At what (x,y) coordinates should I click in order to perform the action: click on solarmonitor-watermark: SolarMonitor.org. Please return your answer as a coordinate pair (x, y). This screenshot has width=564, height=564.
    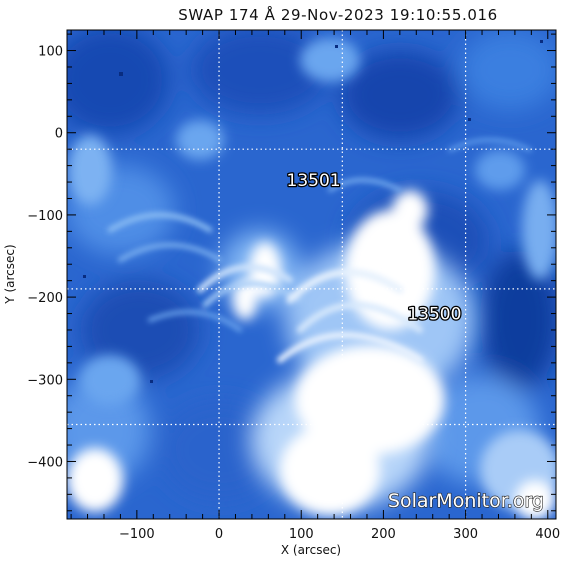
    Looking at the image, I should click on (466, 501).